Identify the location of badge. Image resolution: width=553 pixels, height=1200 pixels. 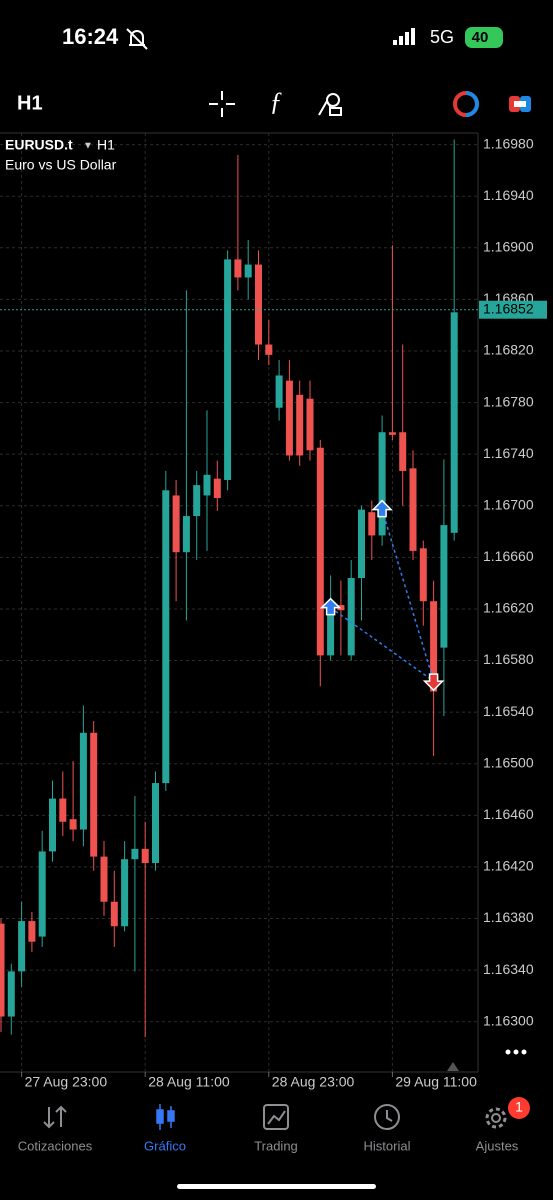
(519, 1108).